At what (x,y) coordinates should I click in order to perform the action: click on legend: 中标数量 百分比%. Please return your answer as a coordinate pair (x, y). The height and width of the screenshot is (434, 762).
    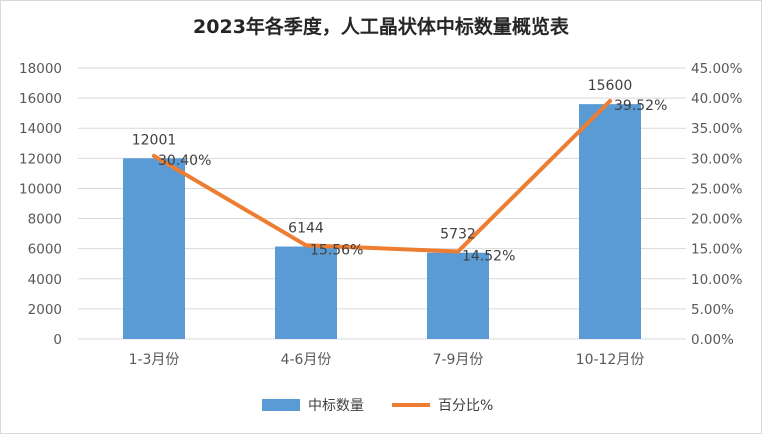
    Looking at the image, I should click on (386, 405).